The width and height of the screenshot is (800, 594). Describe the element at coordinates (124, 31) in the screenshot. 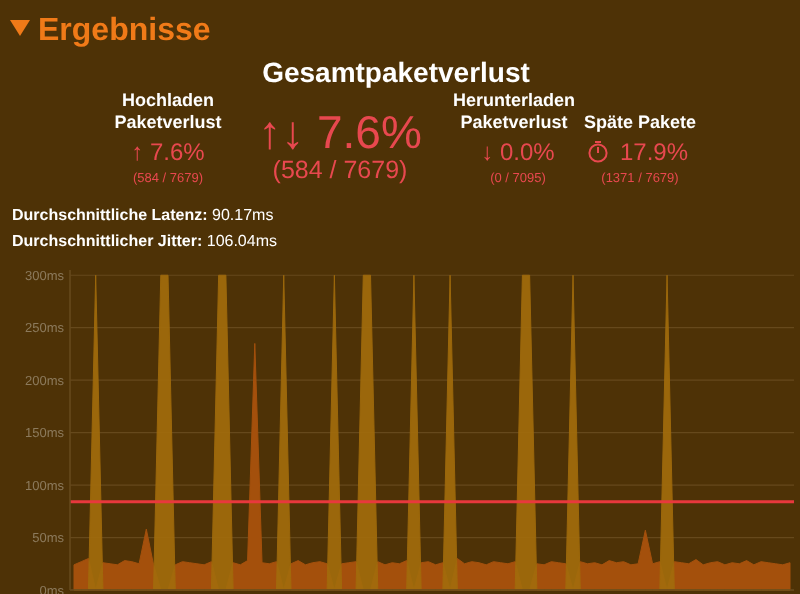

I see `chart-title: Ergebnisse` at that location.